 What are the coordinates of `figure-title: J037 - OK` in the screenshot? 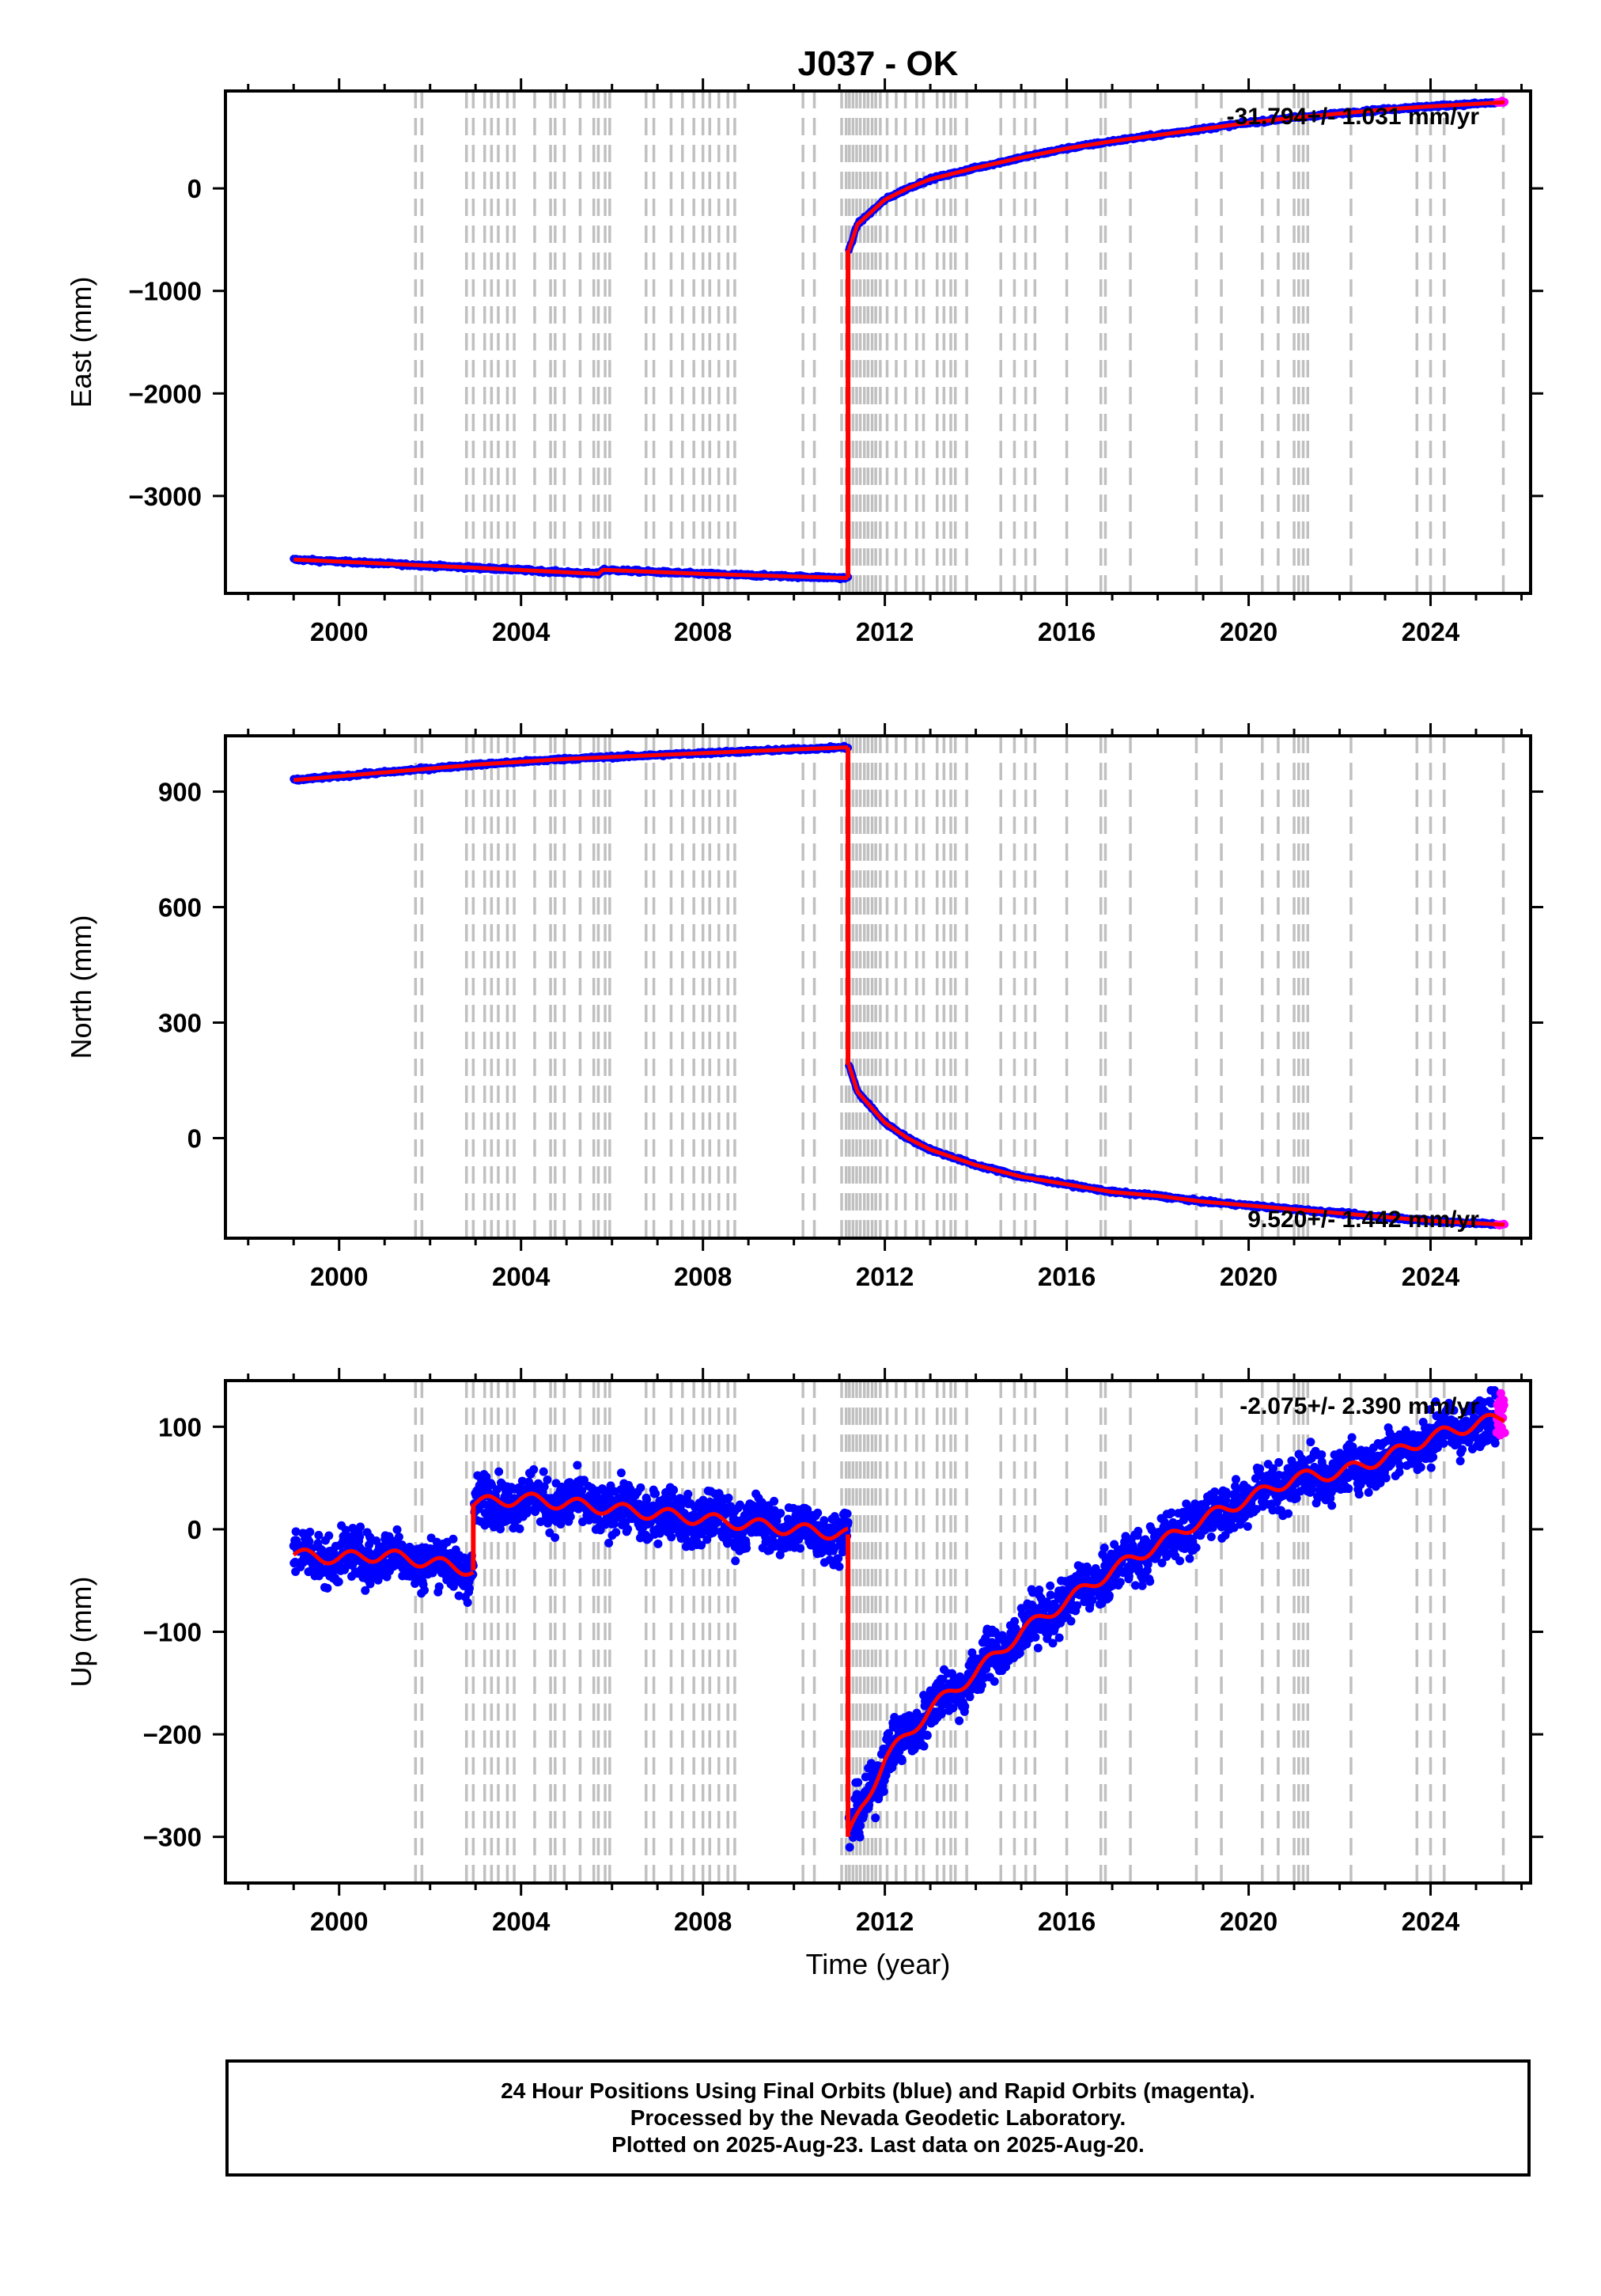 It's located at (879, 64).